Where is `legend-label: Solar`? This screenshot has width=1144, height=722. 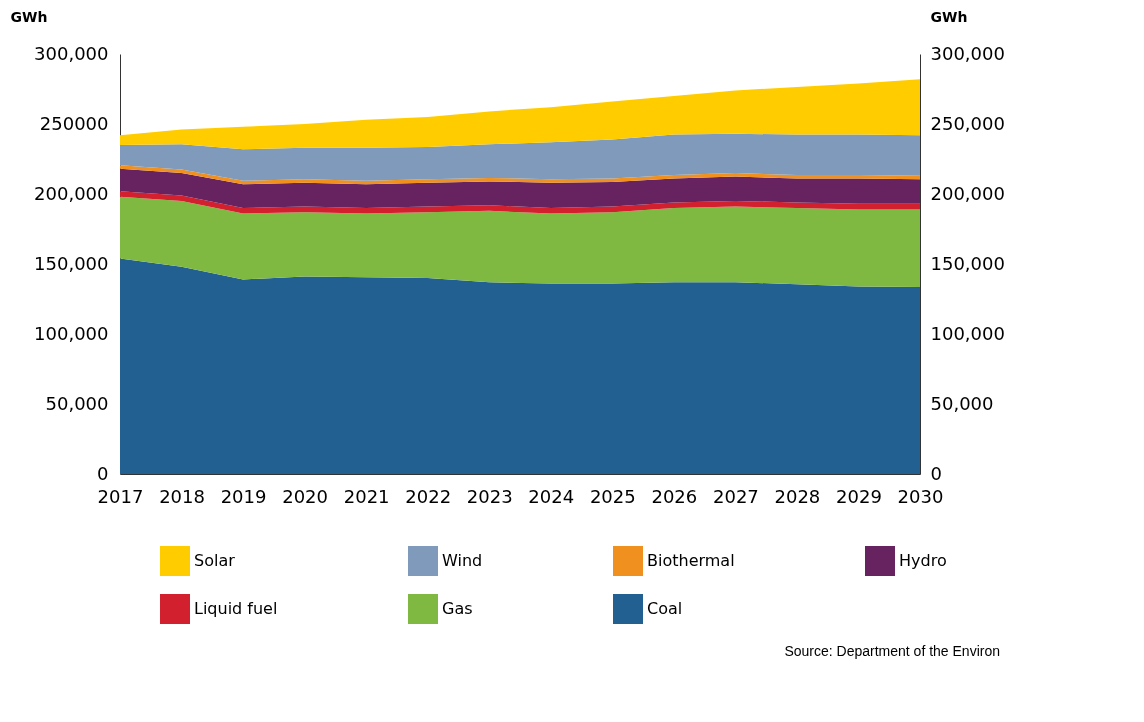
legend-label: Solar is located at coordinates (215, 560).